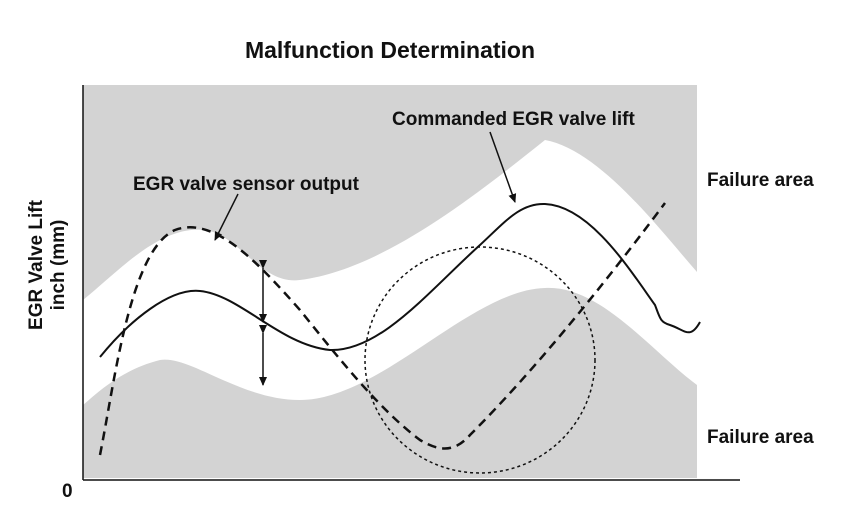  I want to click on y-axis-title: EGR Valve Lift inch (mm), so click(47, 264).